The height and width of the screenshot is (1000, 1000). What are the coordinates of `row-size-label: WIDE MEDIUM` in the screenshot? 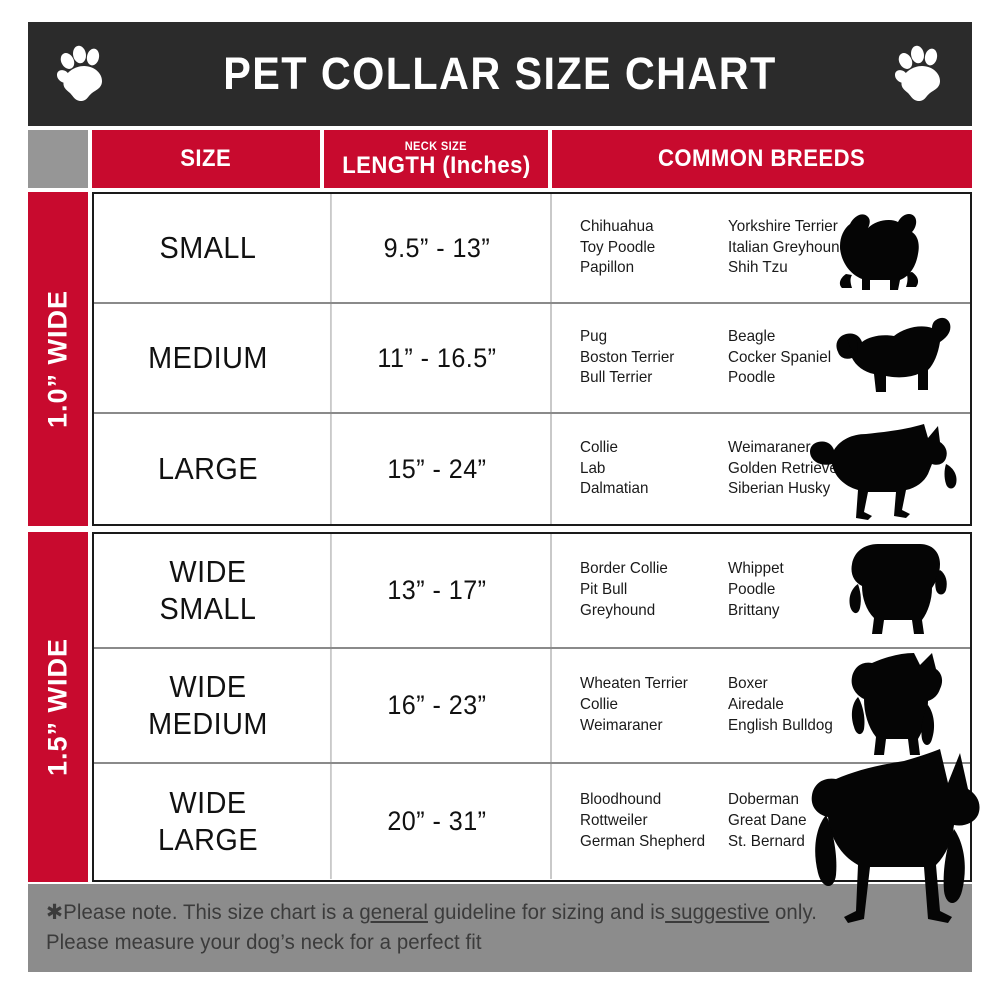 It's located at (208, 705).